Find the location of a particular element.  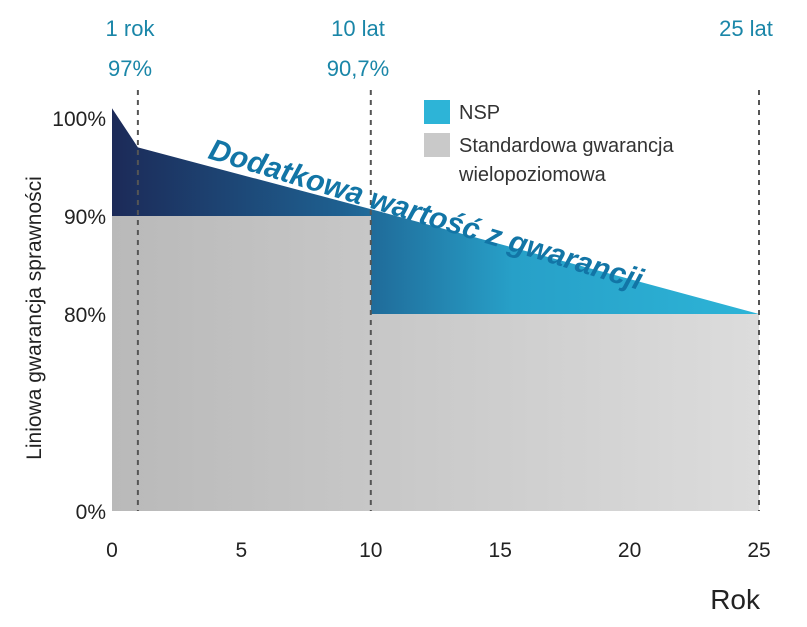

x-axis-label: Rok is located at coordinates (735, 599).